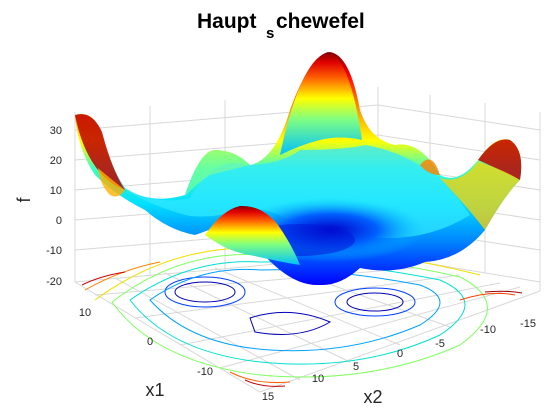  What do you see at coordinates (56, 191) in the screenshot?
I see `z-tick-label: 10` at bounding box center [56, 191].